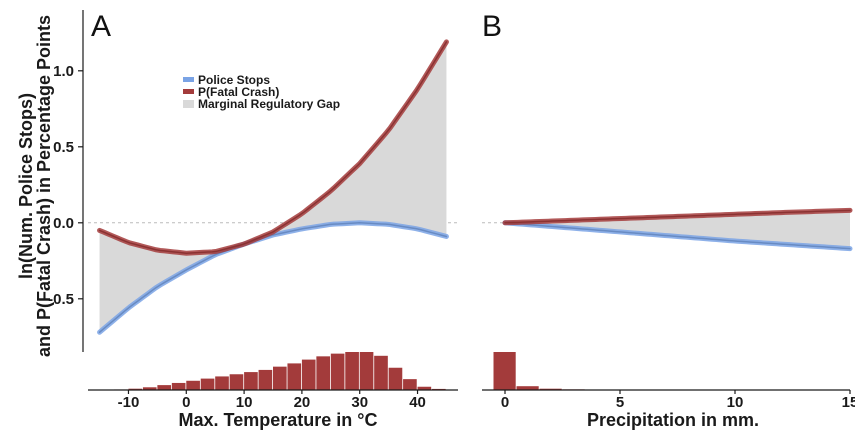  What do you see at coordinates (44, 186) in the screenshot?
I see `y-axis-title-line2: and P(Fatal Crash) in Percentage Points` at bounding box center [44, 186].